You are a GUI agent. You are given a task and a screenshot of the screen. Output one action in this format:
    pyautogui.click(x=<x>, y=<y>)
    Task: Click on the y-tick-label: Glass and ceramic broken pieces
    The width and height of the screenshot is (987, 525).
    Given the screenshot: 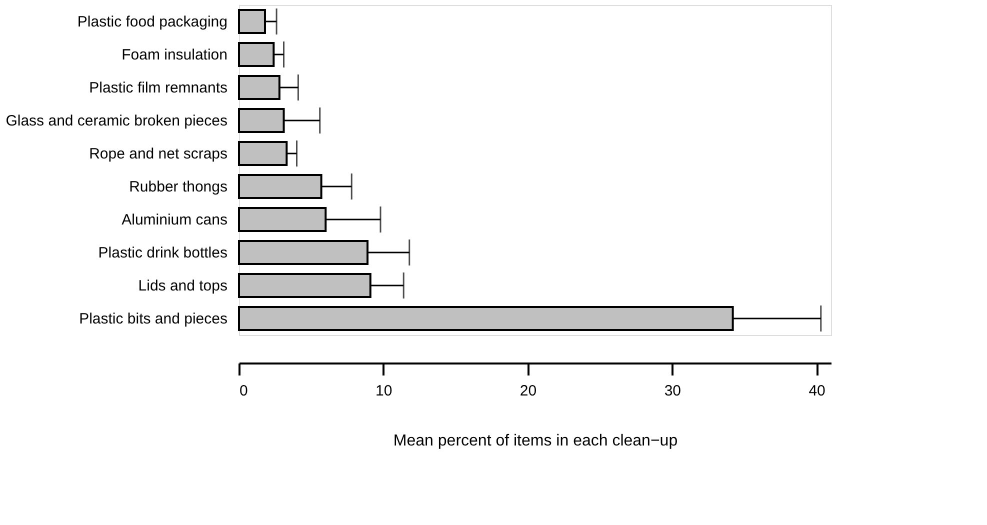 What is the action you would take?
    pyautogui.click(x=117, y=121)
    